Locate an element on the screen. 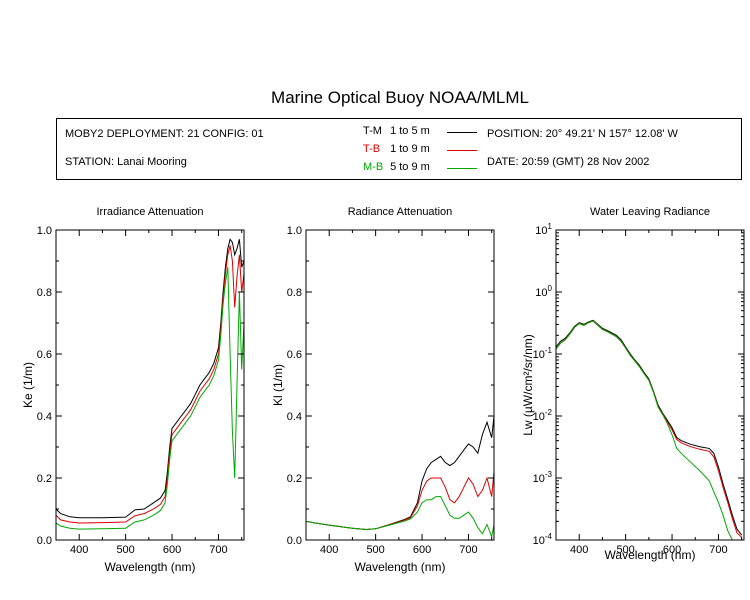 This screenshot has width=750, height=600. chart-title: Radiance Attenuation is located at coordinates (400, 212).